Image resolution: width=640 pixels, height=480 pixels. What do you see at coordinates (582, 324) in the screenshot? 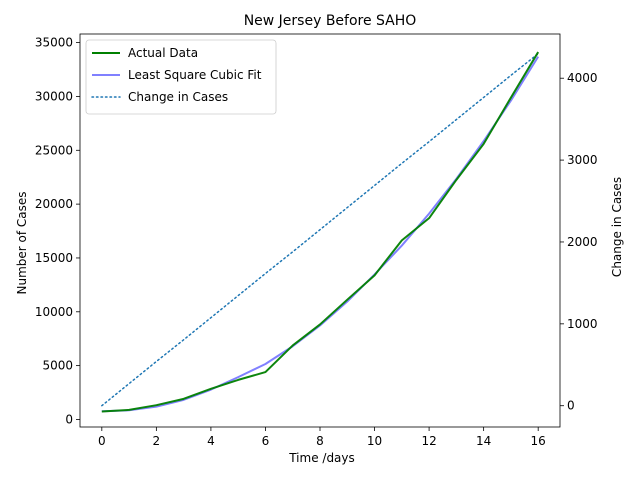
I see `y2-tick-label: 1000` at bounding box center [582, 324].